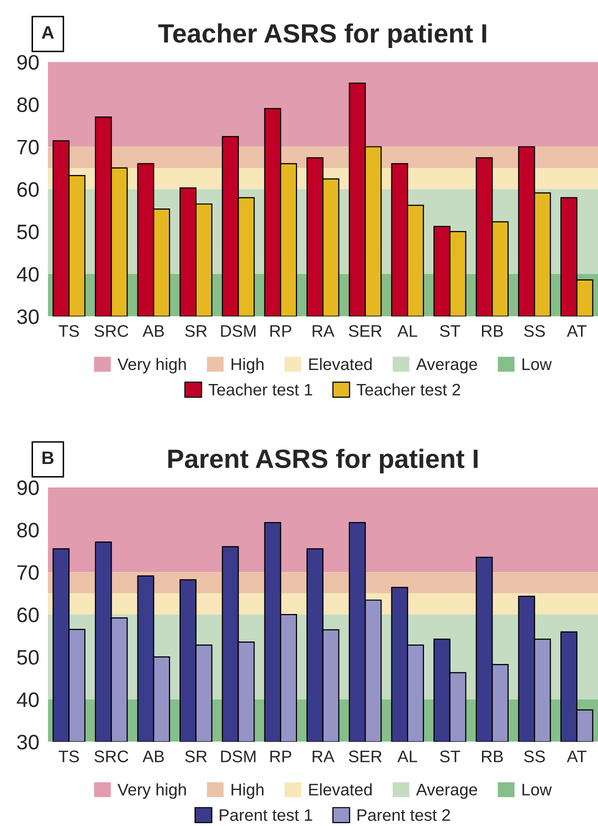  I want to click on chart-title: Teacher ASRS for patient I, so click(322, 35).